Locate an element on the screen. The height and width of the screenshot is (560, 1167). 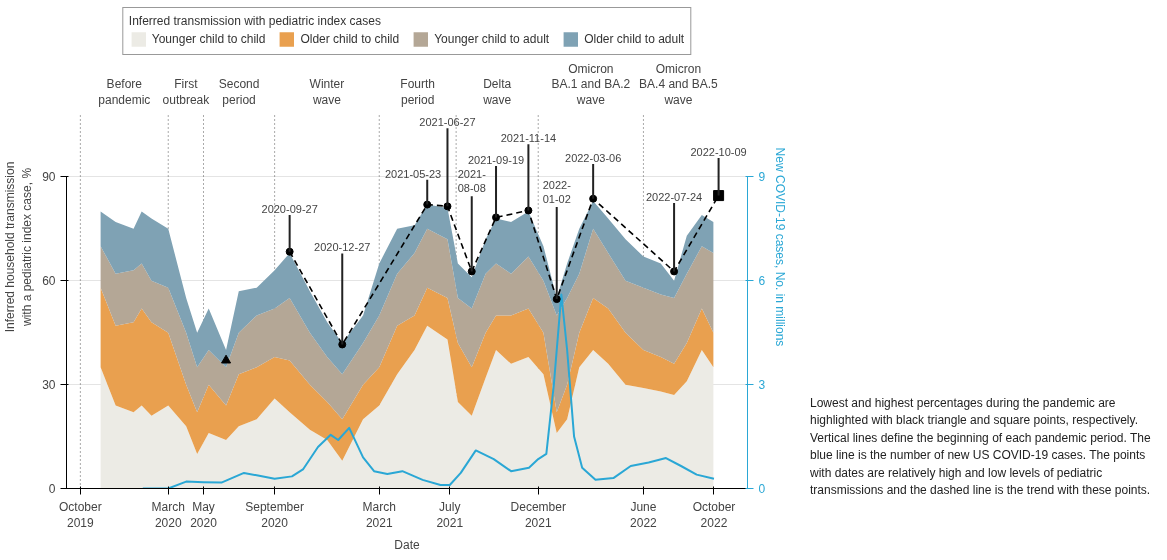
legend-title: Inferred transmission with pediatric index cases is located at coordinates (255, 21).